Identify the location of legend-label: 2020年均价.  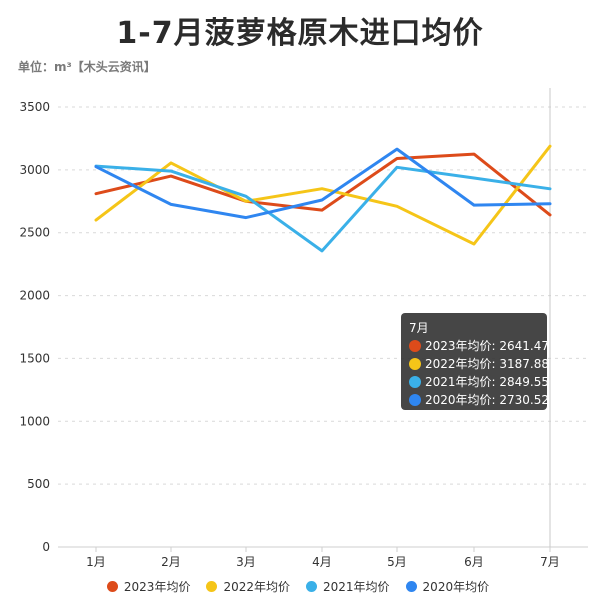
(456, 587).